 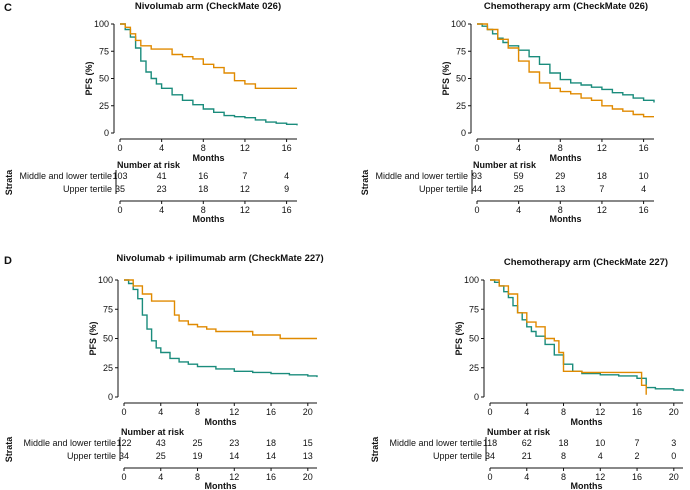 I want to click on x-tick-label: 20, so click(x=308, y=412).